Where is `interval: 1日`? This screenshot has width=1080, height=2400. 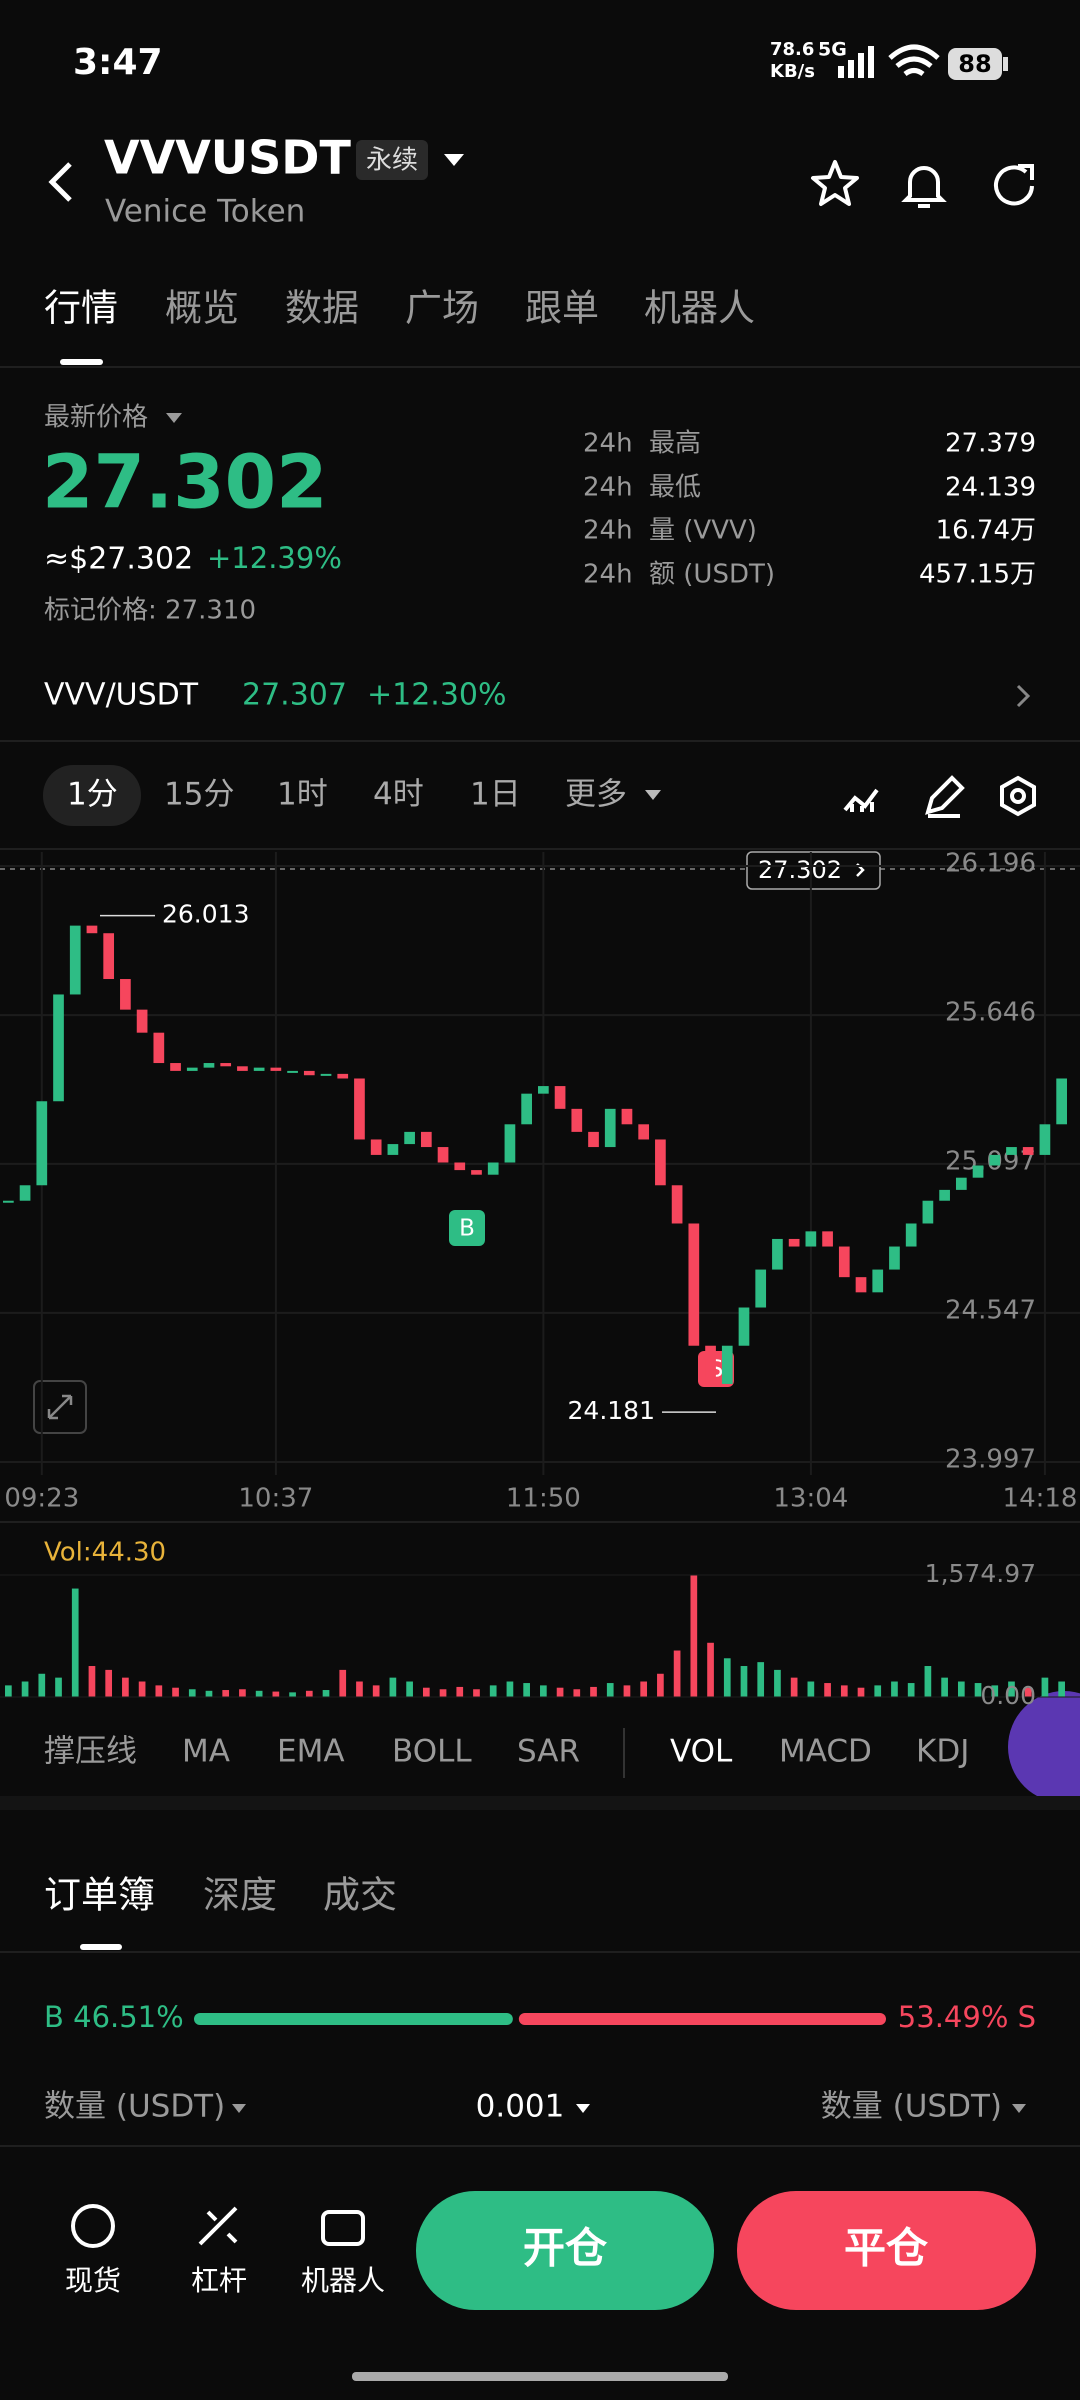
interval: 1日 is located at coordinates (495, 795).